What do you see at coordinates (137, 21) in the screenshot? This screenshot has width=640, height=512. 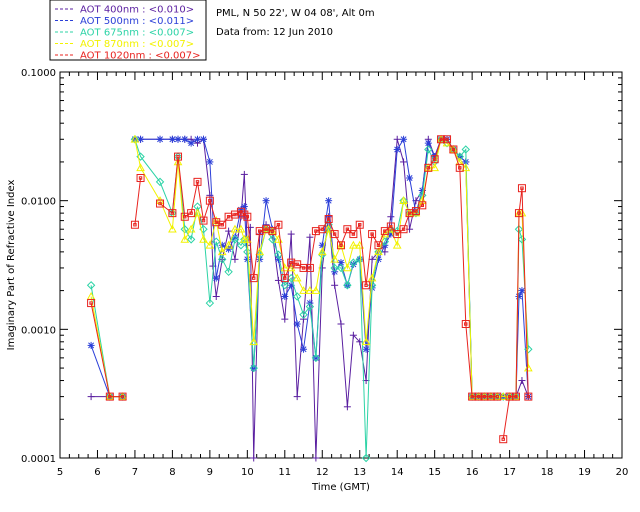 I see `legend-label: AOT 500nm : <0.011>` at bounding box center [137, 21].